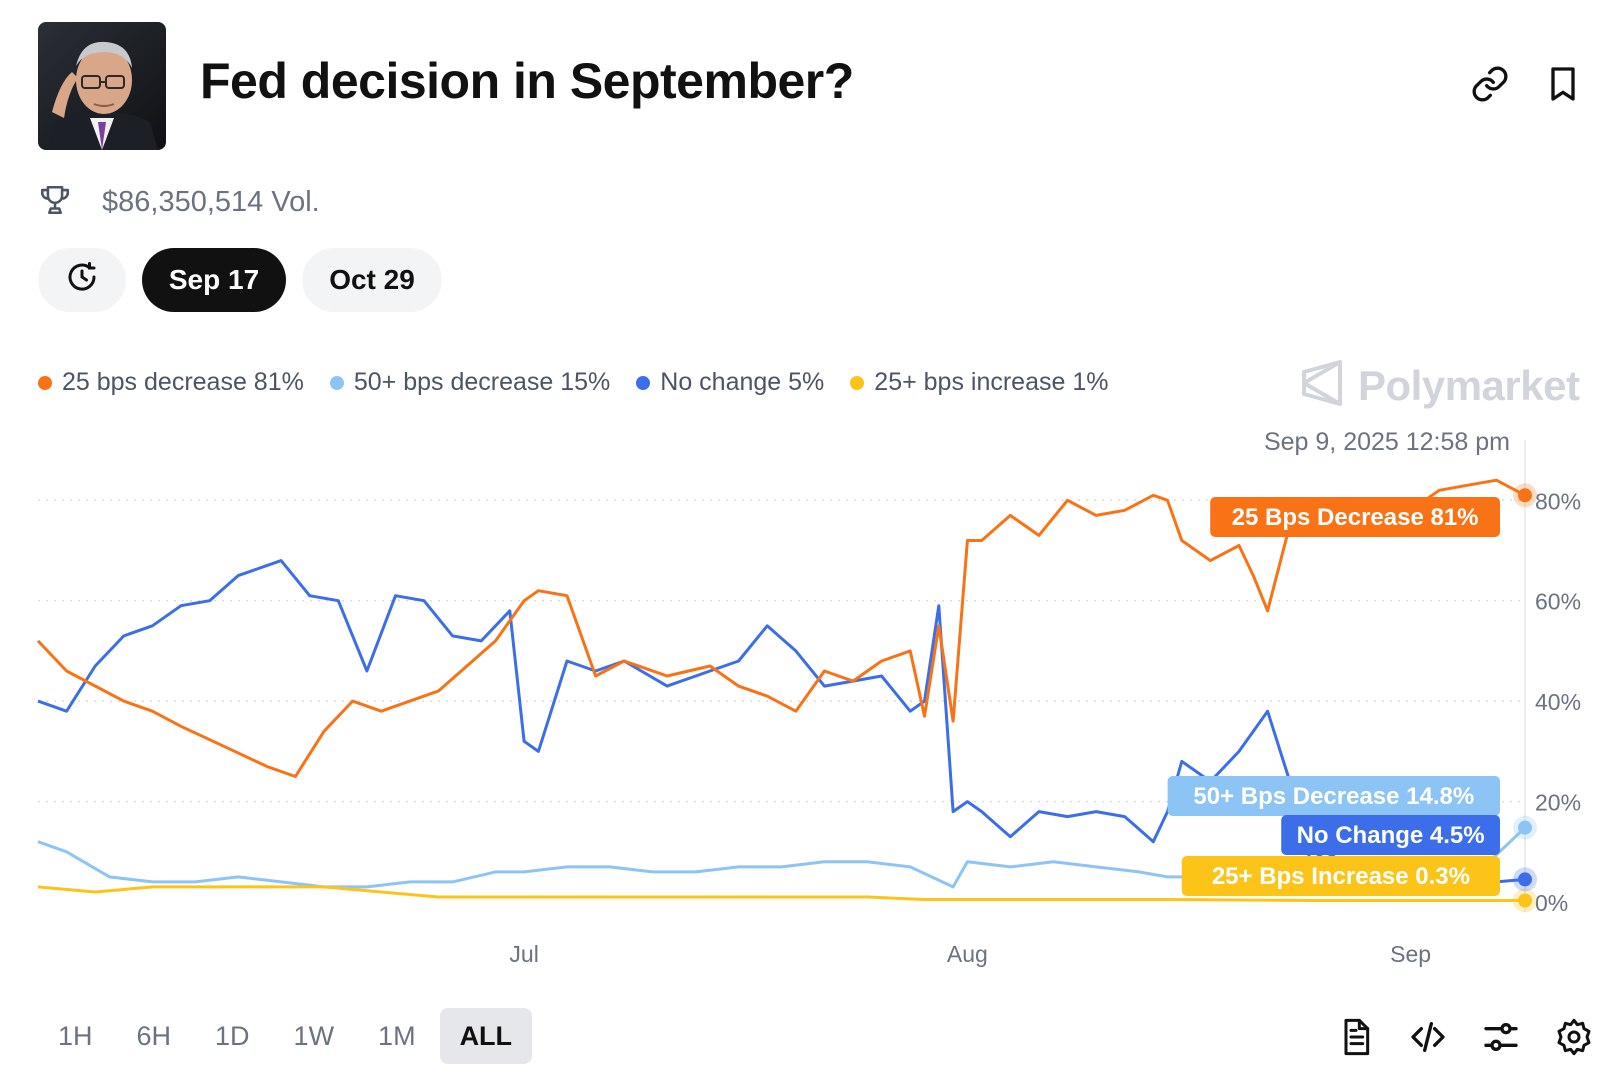  What do you see at coordinates (991, 382) in the screenshot?
I see `legend-label: 25+ bps increase 1%` at bounding box center [991, 382].